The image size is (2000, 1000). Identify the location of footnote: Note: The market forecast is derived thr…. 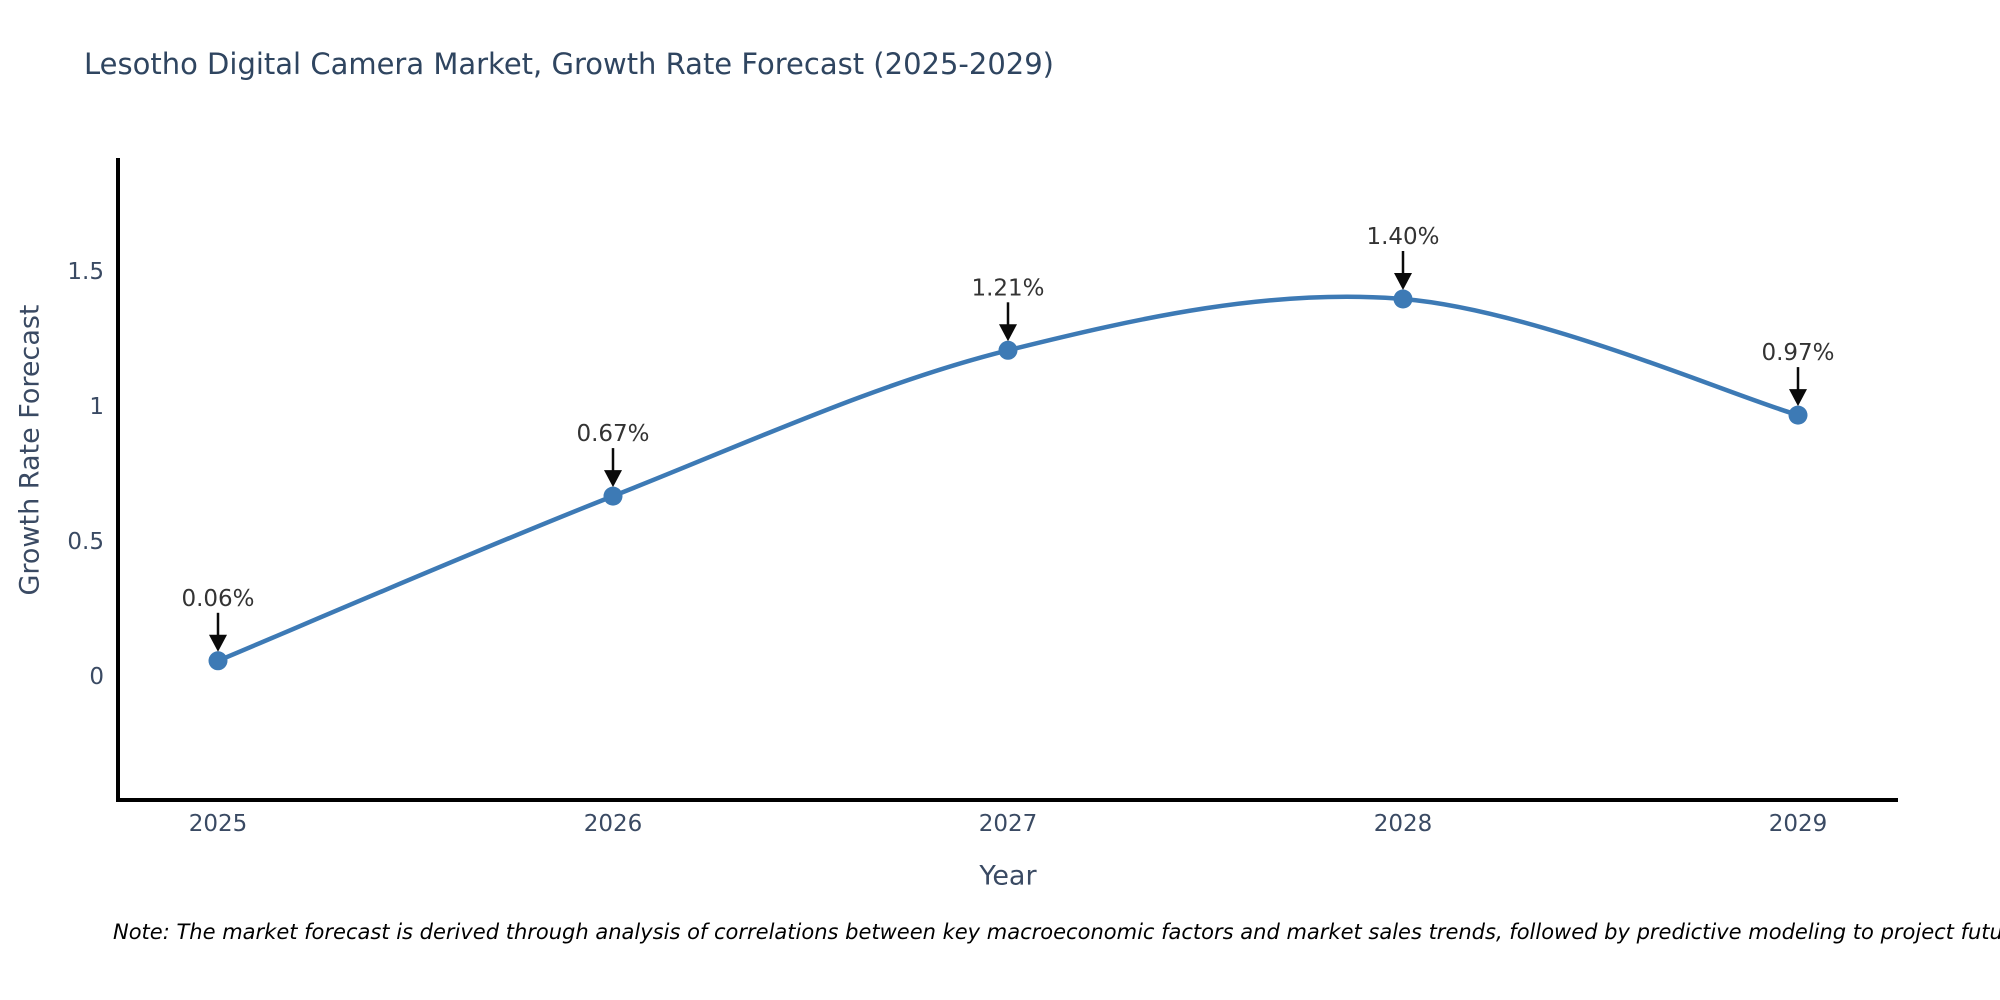
(1056, 932).